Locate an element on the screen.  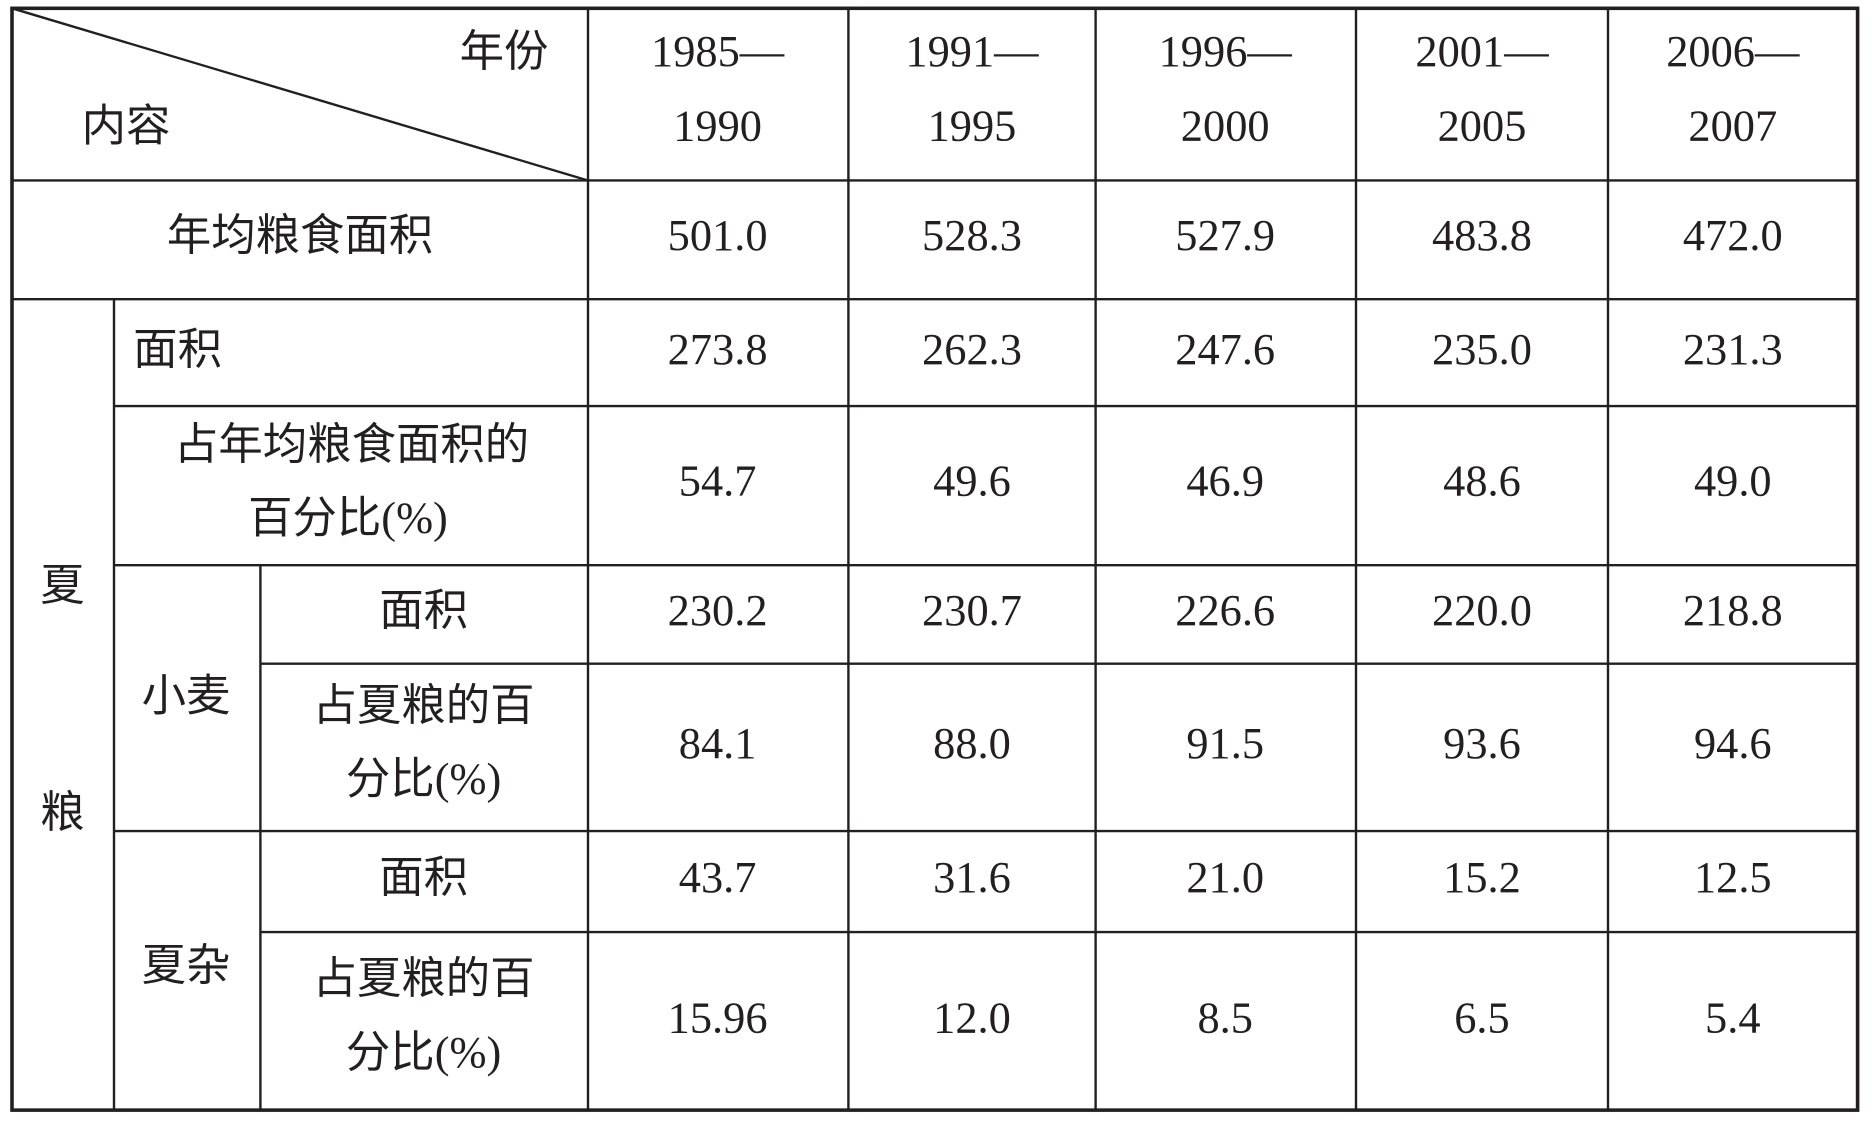
cell-value: 12.0 is located at coordinates (972, 1018).